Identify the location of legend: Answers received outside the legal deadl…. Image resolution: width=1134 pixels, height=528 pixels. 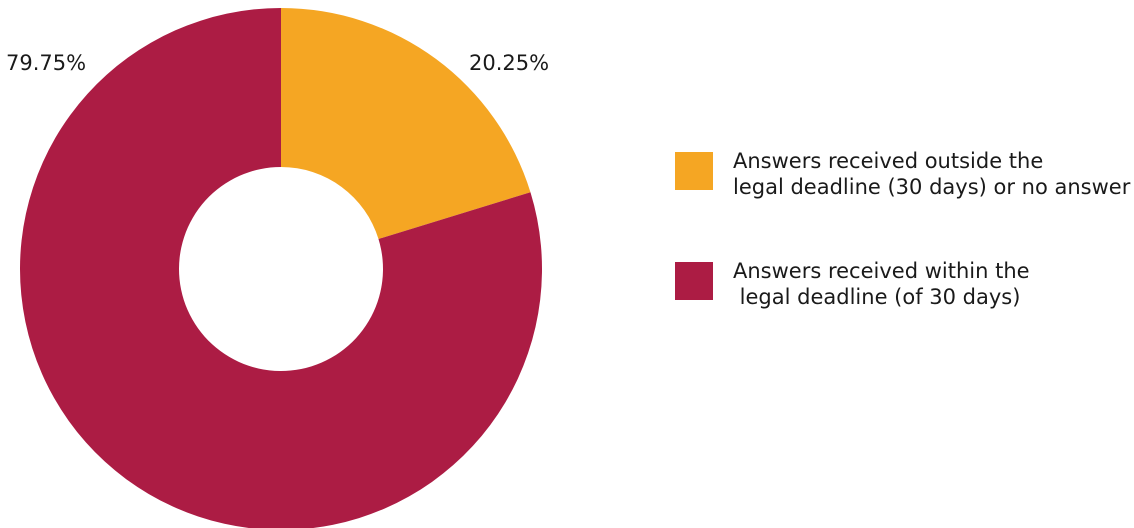
(903, 229).